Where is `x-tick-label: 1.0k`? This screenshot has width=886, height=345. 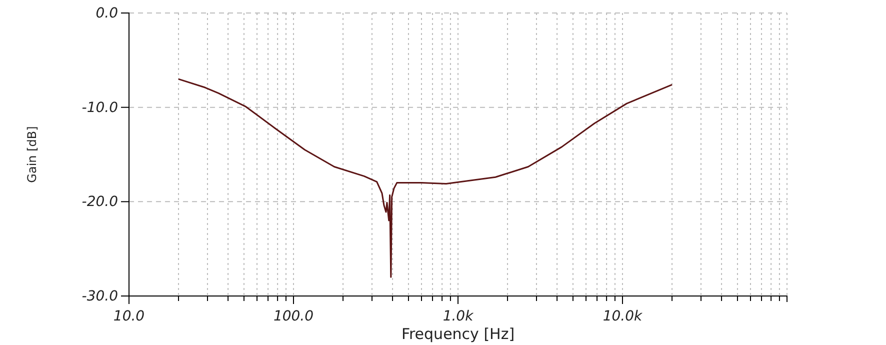
x-tick-label: 1.0k is located at coordinates (458, 316).